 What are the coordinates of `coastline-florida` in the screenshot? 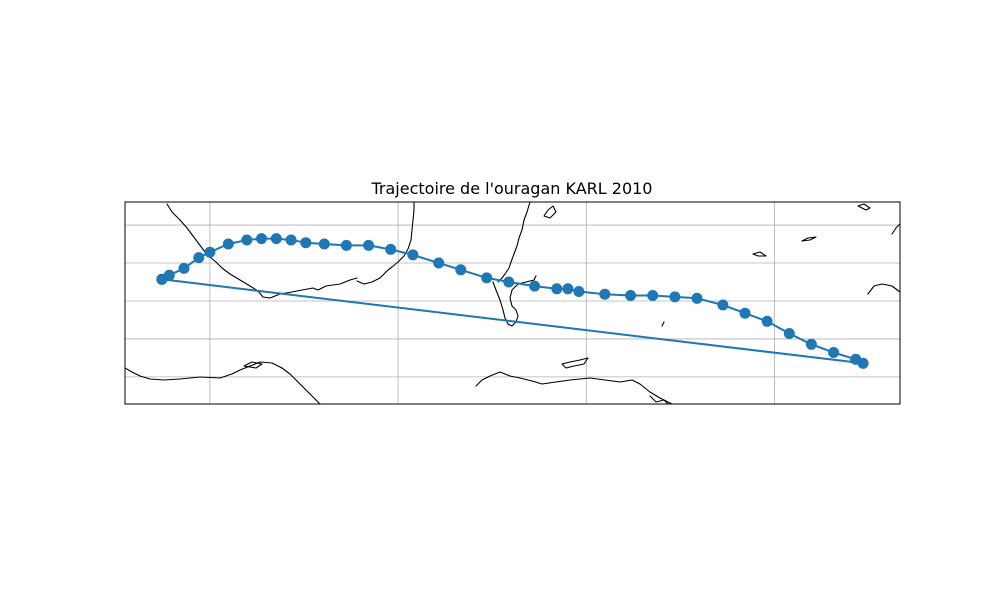 It's located at (514, 242).